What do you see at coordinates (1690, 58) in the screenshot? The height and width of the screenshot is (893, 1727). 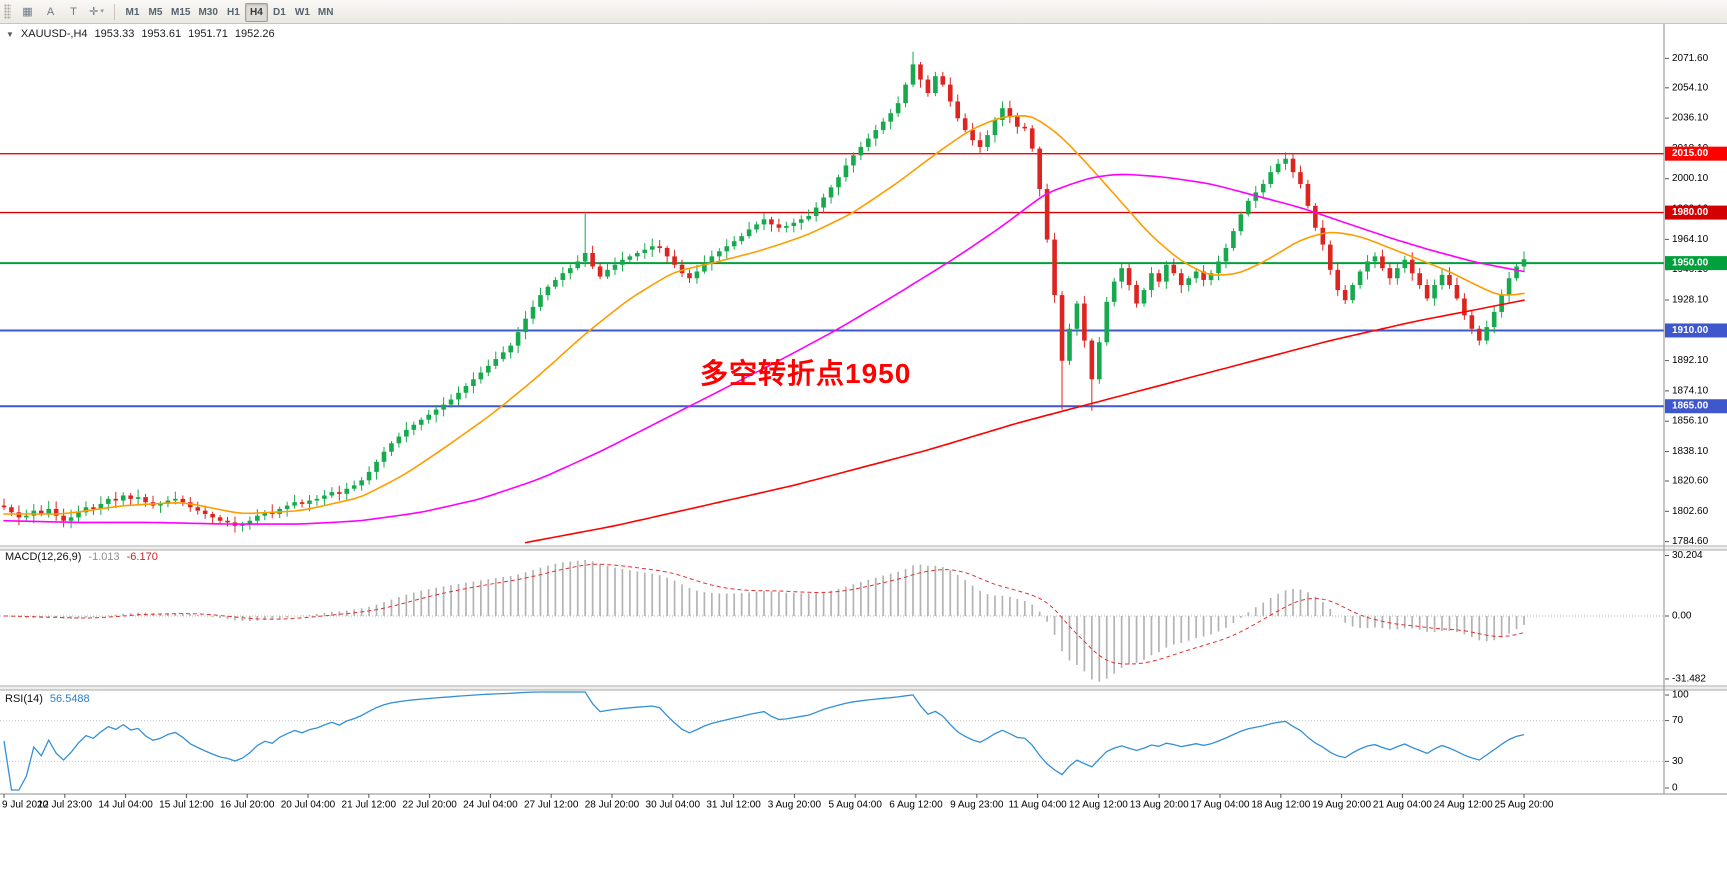 I see `svg-text: 2071.60` at bounding box center [1690, 58].